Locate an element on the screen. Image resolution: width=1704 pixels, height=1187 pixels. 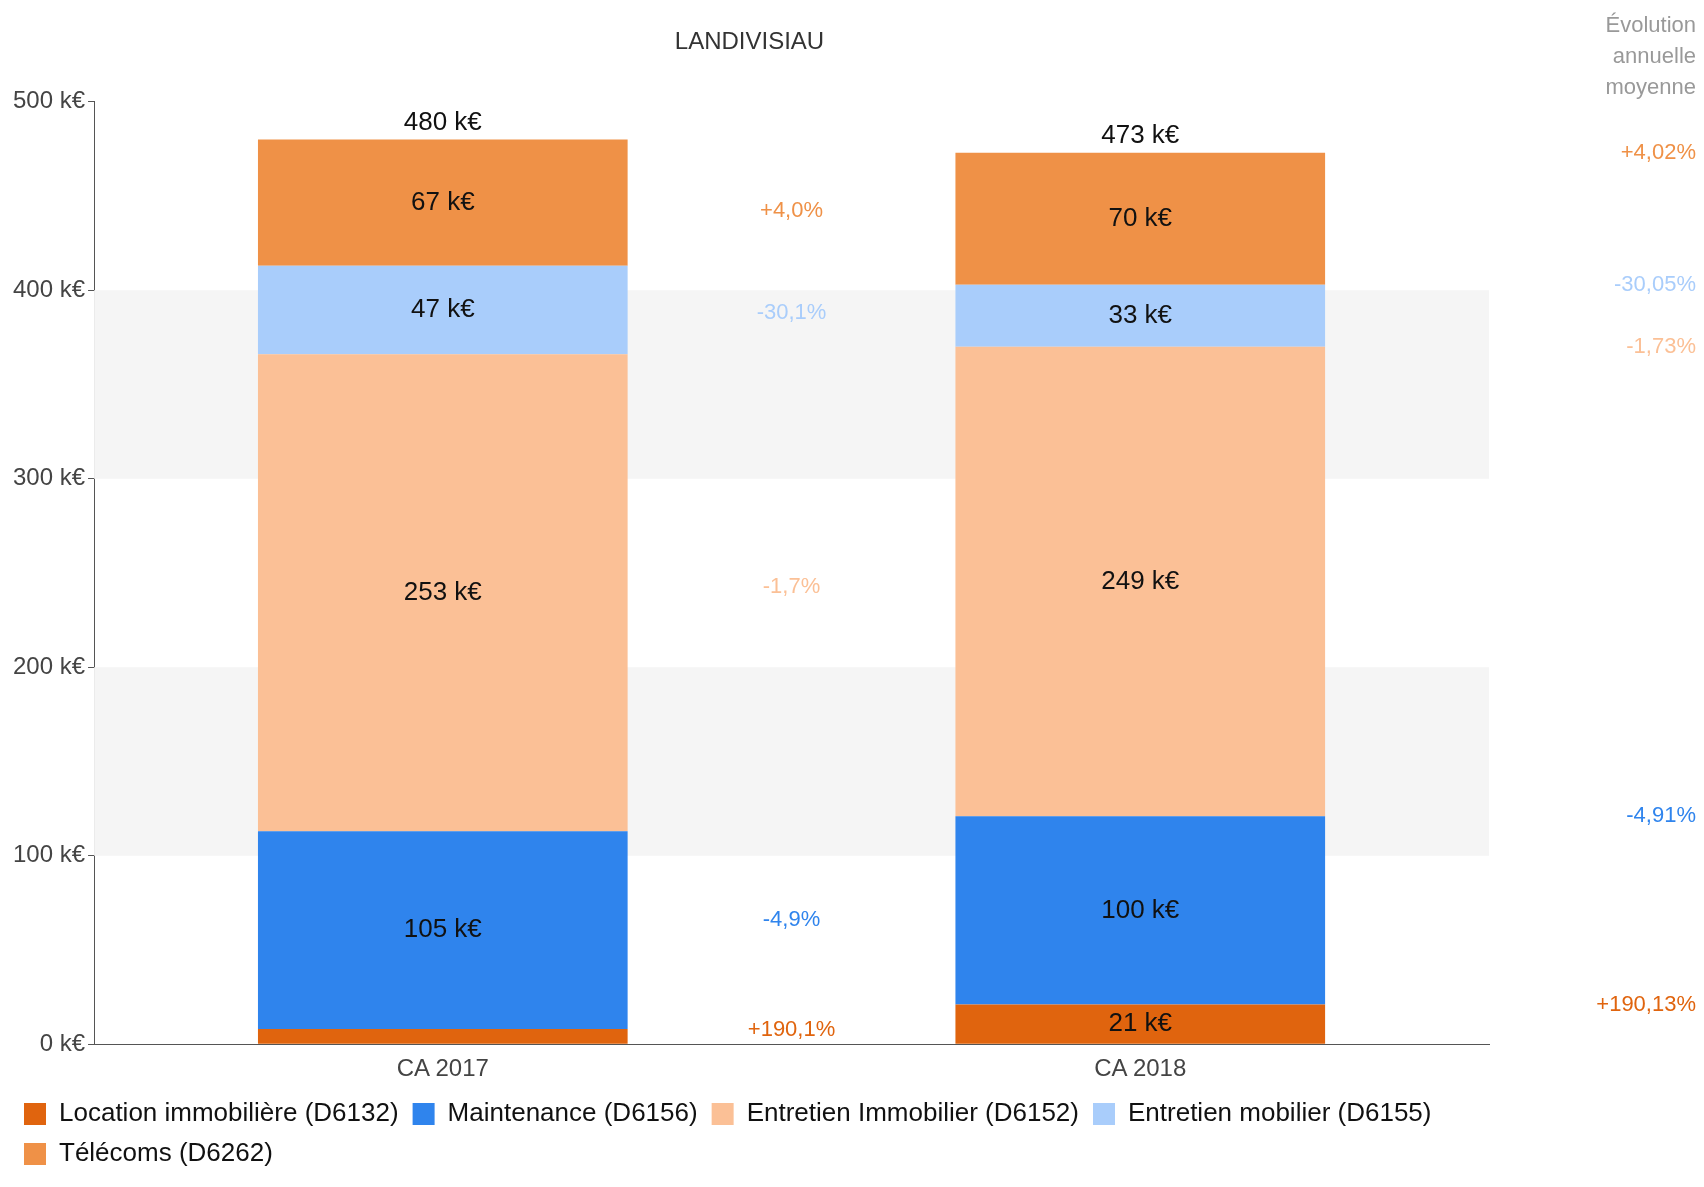
data-label: 105 k€ is located at coordinates (443, 928).